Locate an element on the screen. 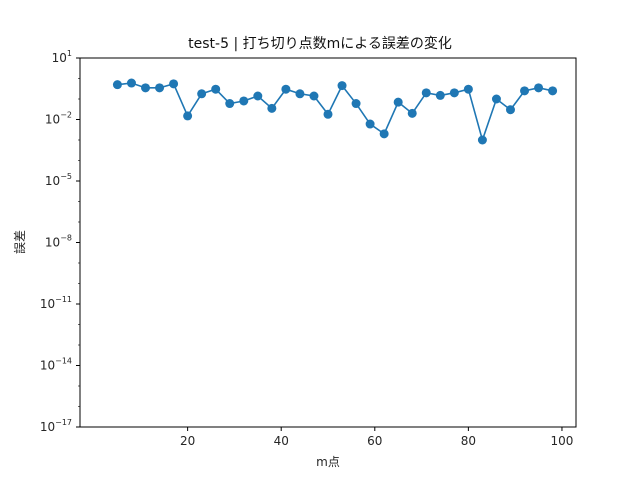 This screenshot has height=480, width=640. y-tick-label: 10⁻¹⁷ is located at coordinates (56, 426).